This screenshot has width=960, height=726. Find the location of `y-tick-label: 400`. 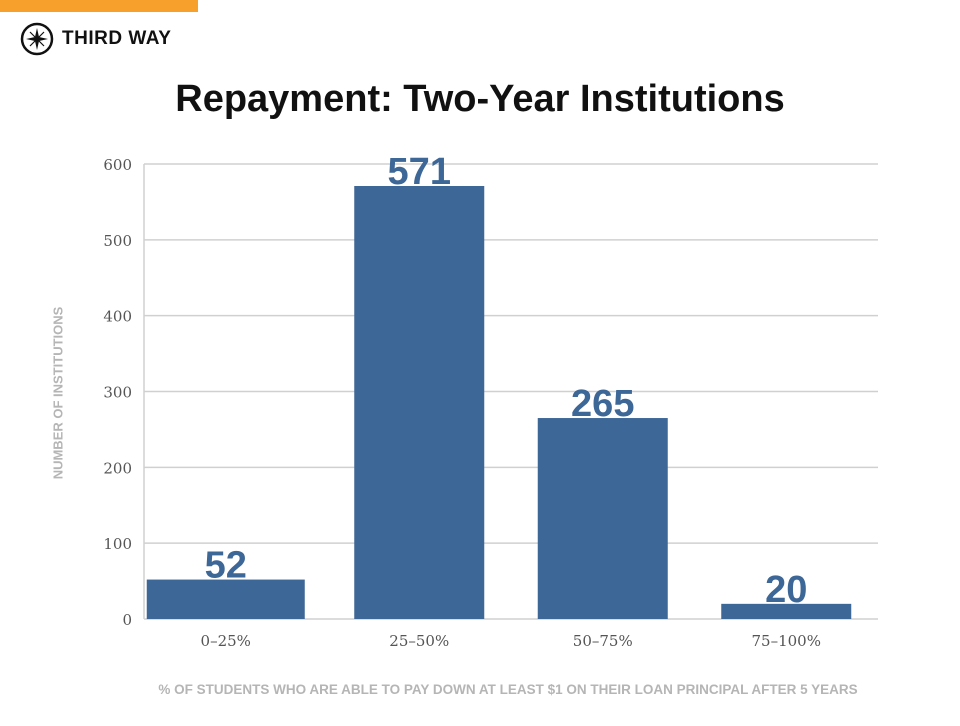

y-tick-label: 400 is located at coordinates (117, 317).